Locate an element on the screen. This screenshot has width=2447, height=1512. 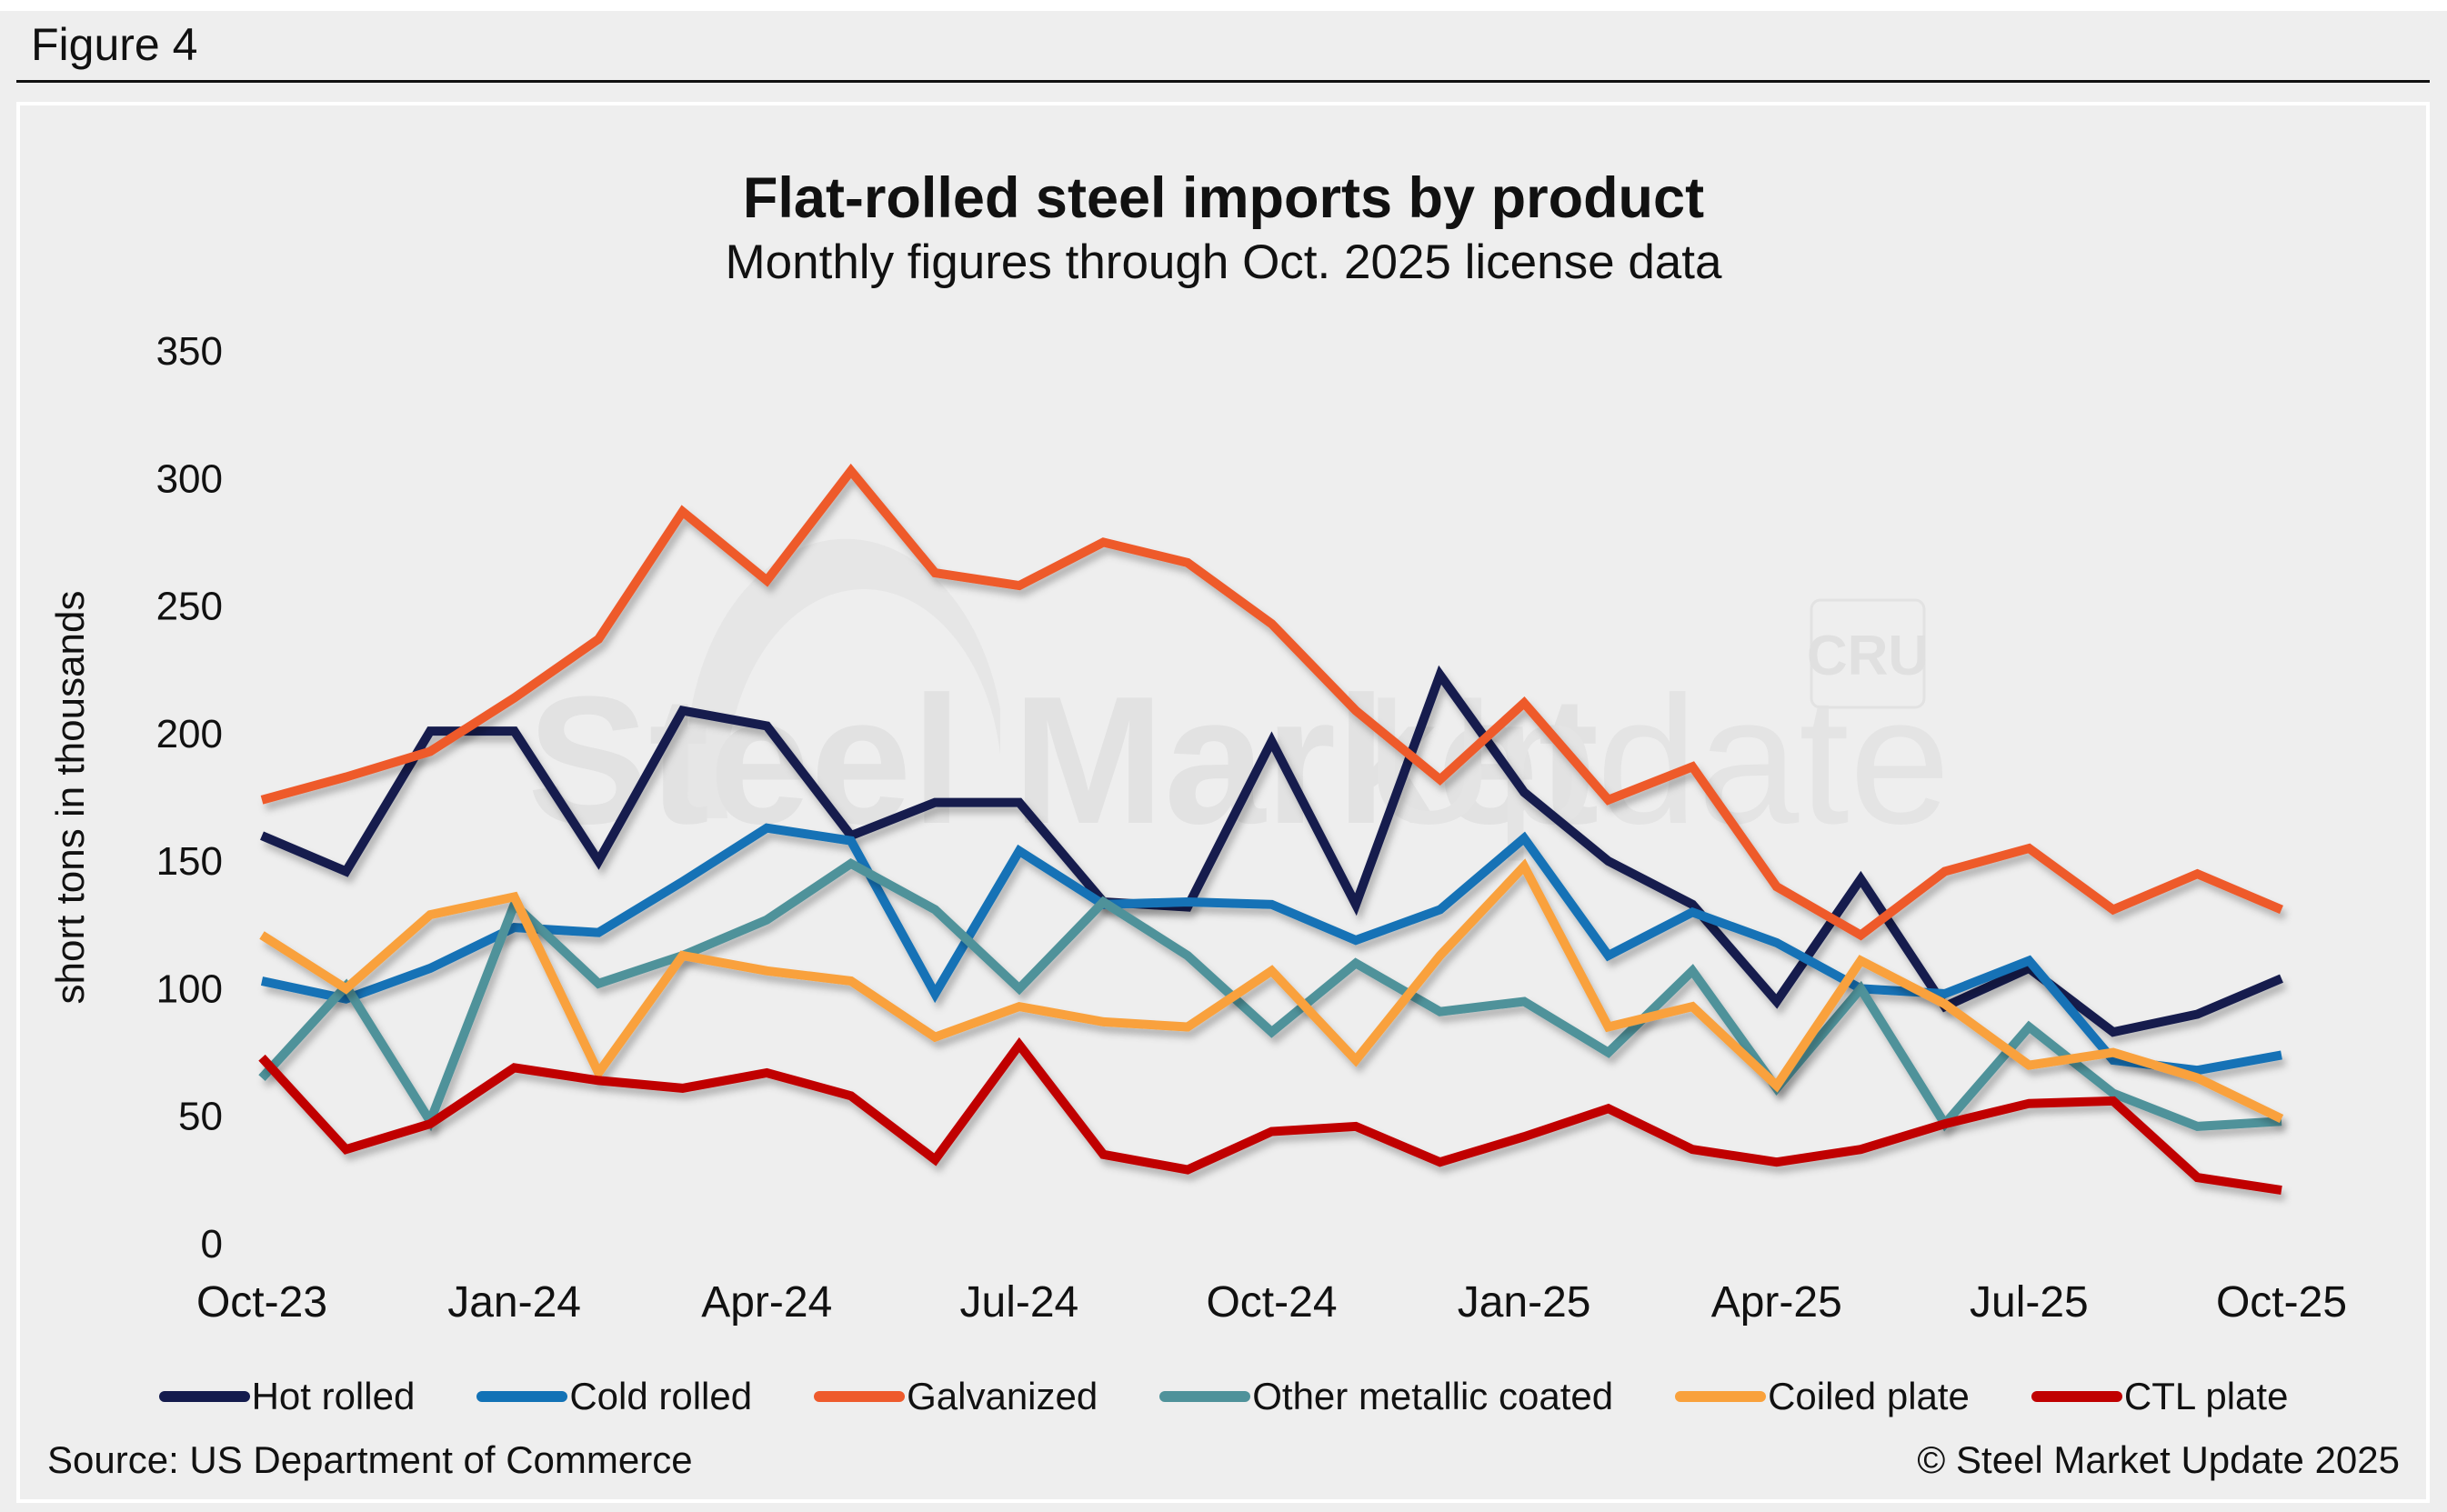
y-tick-label: 50 is located at coordinates (201, 1117).